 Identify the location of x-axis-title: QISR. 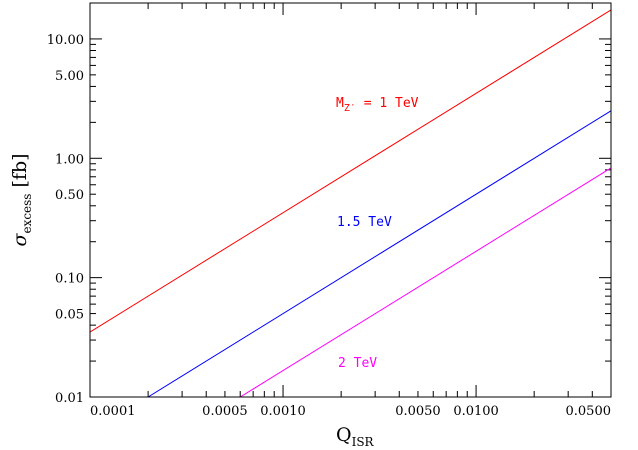
(355, 436).